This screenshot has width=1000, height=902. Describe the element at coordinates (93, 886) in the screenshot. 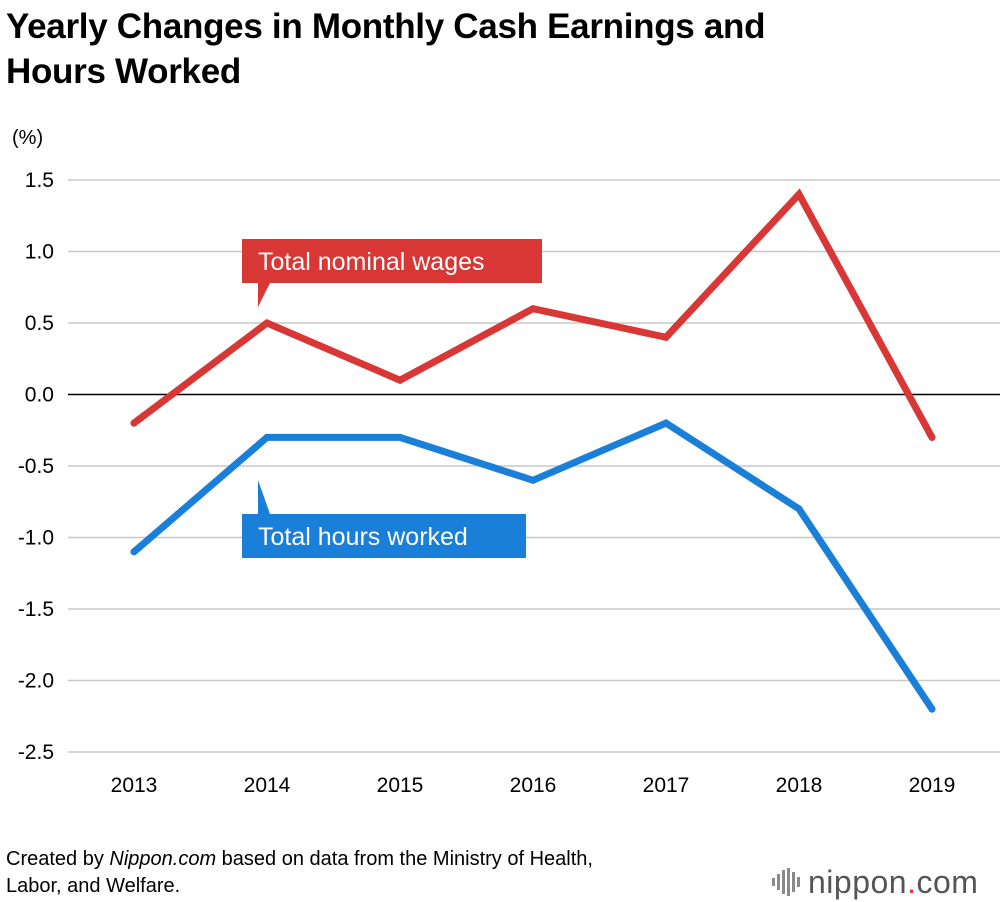

I see `source-note-line-2: Labor, and Welfare.` at that location.